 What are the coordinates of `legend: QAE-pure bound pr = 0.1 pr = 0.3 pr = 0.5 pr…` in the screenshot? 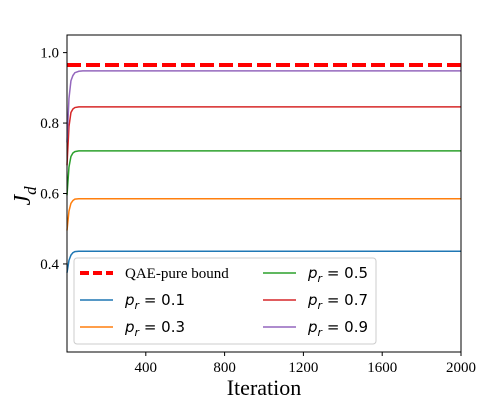 It's located at (225, 301).